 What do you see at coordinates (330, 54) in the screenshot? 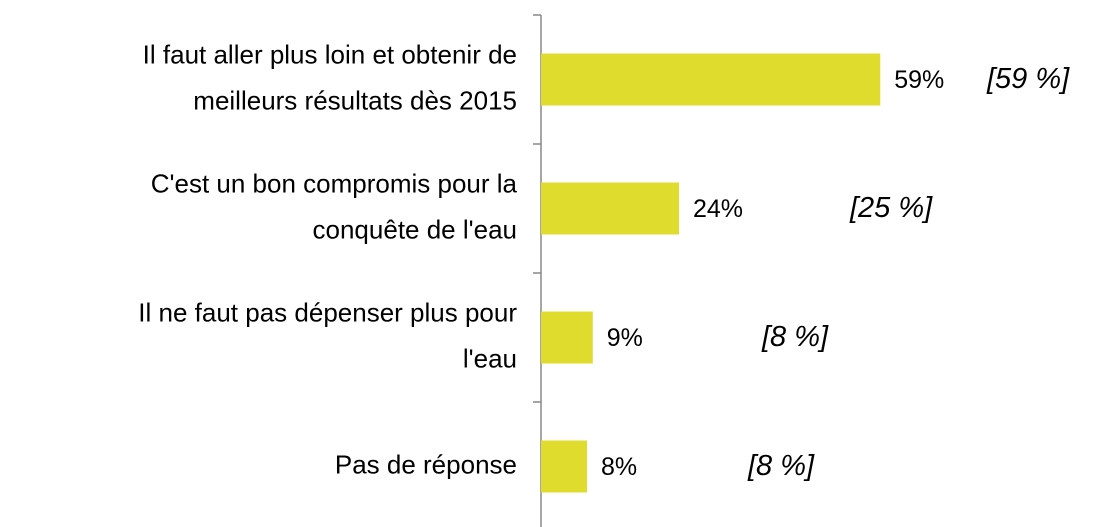
I see `category-label-line: Il faut aller plus loin et obtenir de` at bounding box center [330, 54].